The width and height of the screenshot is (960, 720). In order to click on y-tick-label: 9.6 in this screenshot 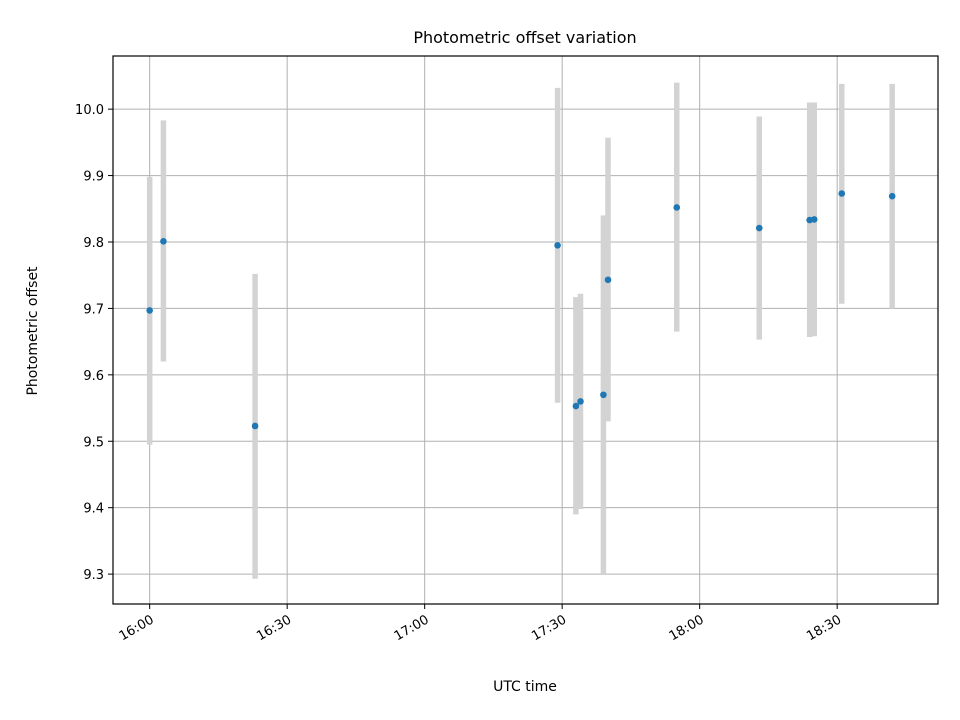, I will do `click(93, 376)`.